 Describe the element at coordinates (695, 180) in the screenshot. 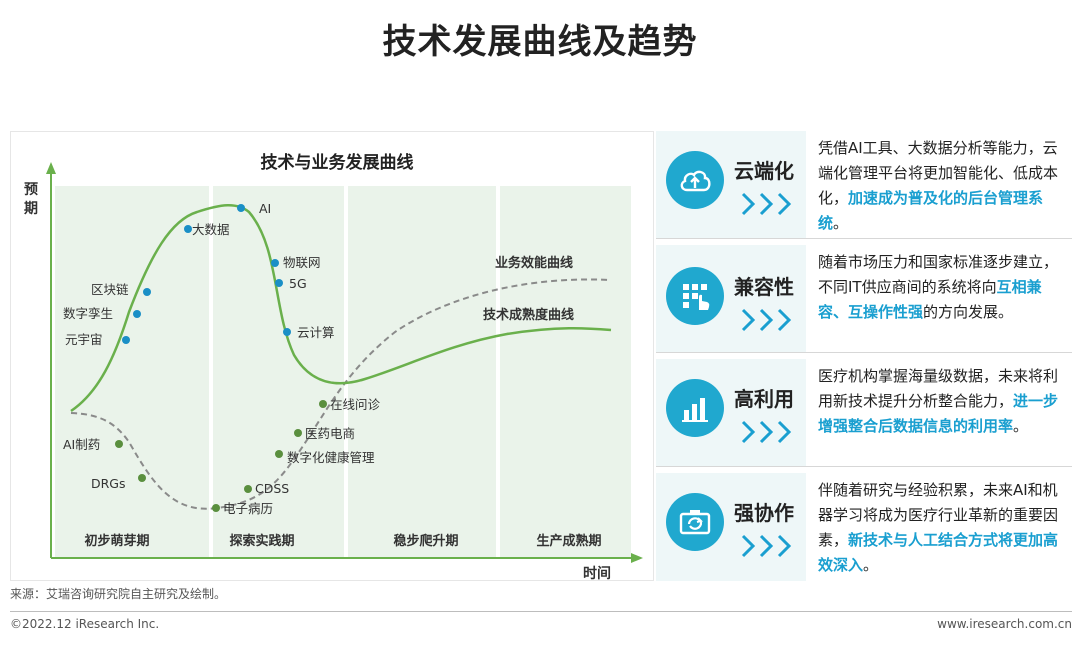

I see `cloud-upload-icon` at that location.